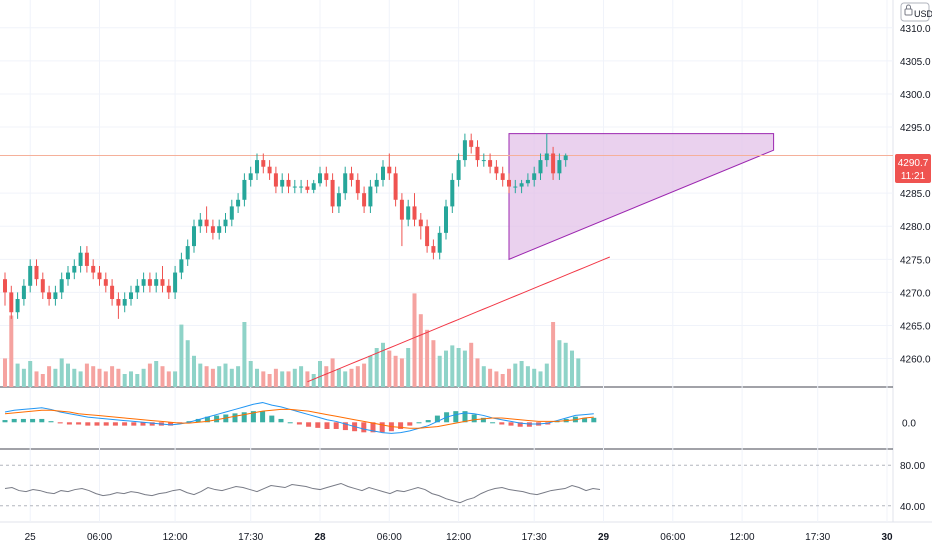  Describe the element at coordinates (912, 507) in the screenshot. I see `rsi-axis-tick: 40.00` at that location.